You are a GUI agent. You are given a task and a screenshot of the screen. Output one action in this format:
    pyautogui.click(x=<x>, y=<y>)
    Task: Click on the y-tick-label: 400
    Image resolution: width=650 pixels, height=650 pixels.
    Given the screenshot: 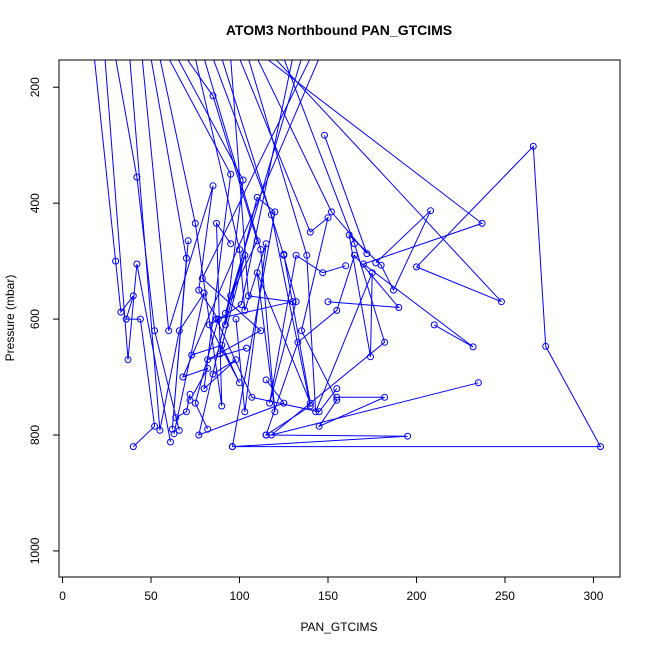 What is the action you would take?
    pyautogui.click(x=35, y=203)
    